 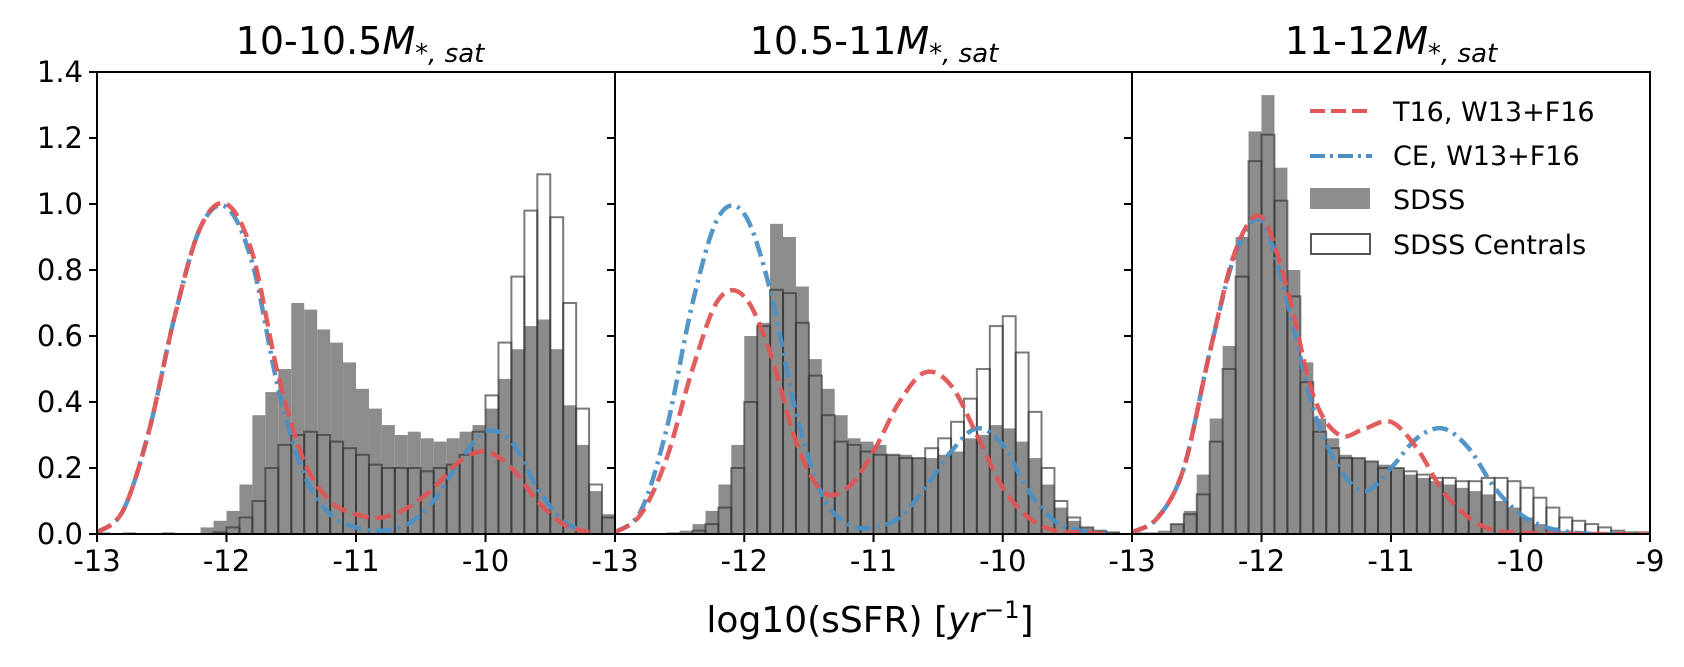 What do you see at coordinates (1340, 198) in the screenshot?
I see `legend-sdss-swatch` at bounding box center [1340, 198].